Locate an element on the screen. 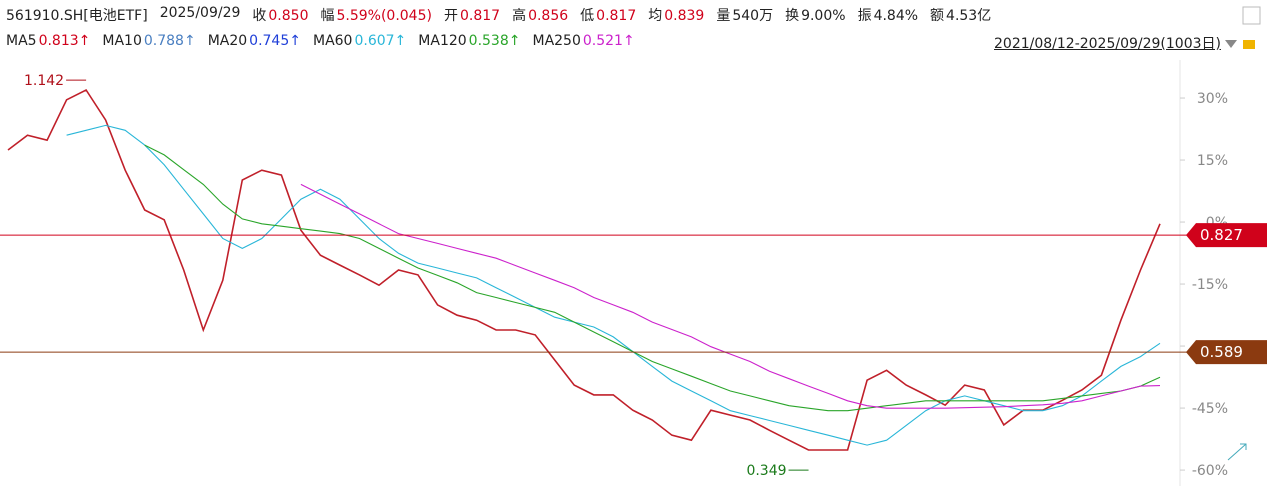 Image resolution: width=1267 pixels, height=486 pixels. quote-field: 高 0.856 is located at coordinates (540, 15).